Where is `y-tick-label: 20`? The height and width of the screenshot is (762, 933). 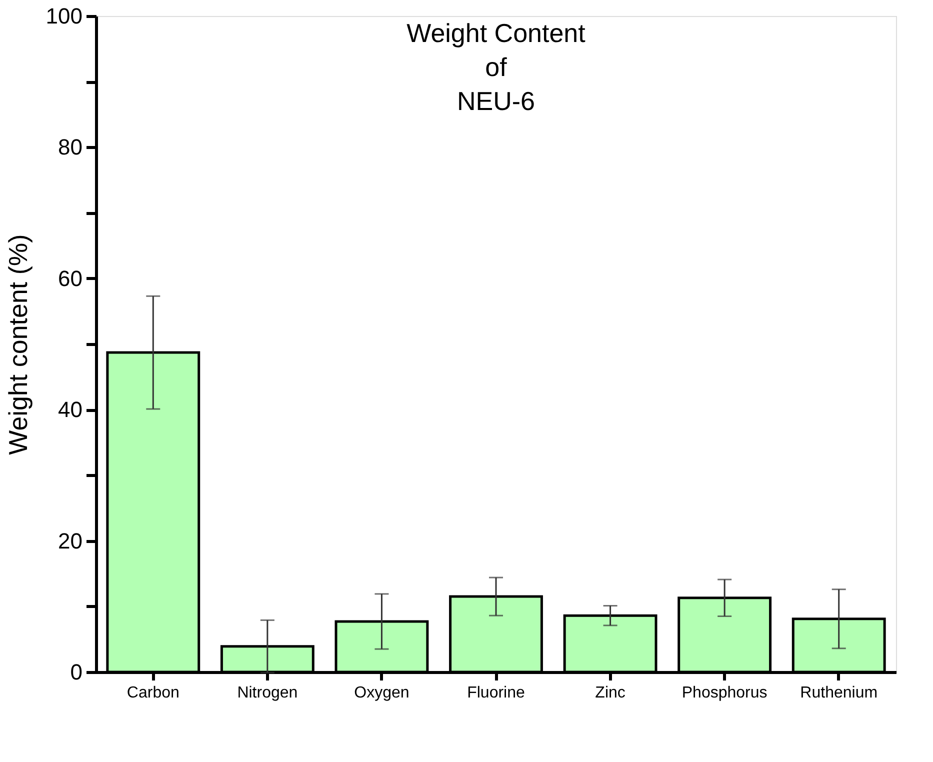
y-tick-label: 20 is located at coordinates (70, 541).